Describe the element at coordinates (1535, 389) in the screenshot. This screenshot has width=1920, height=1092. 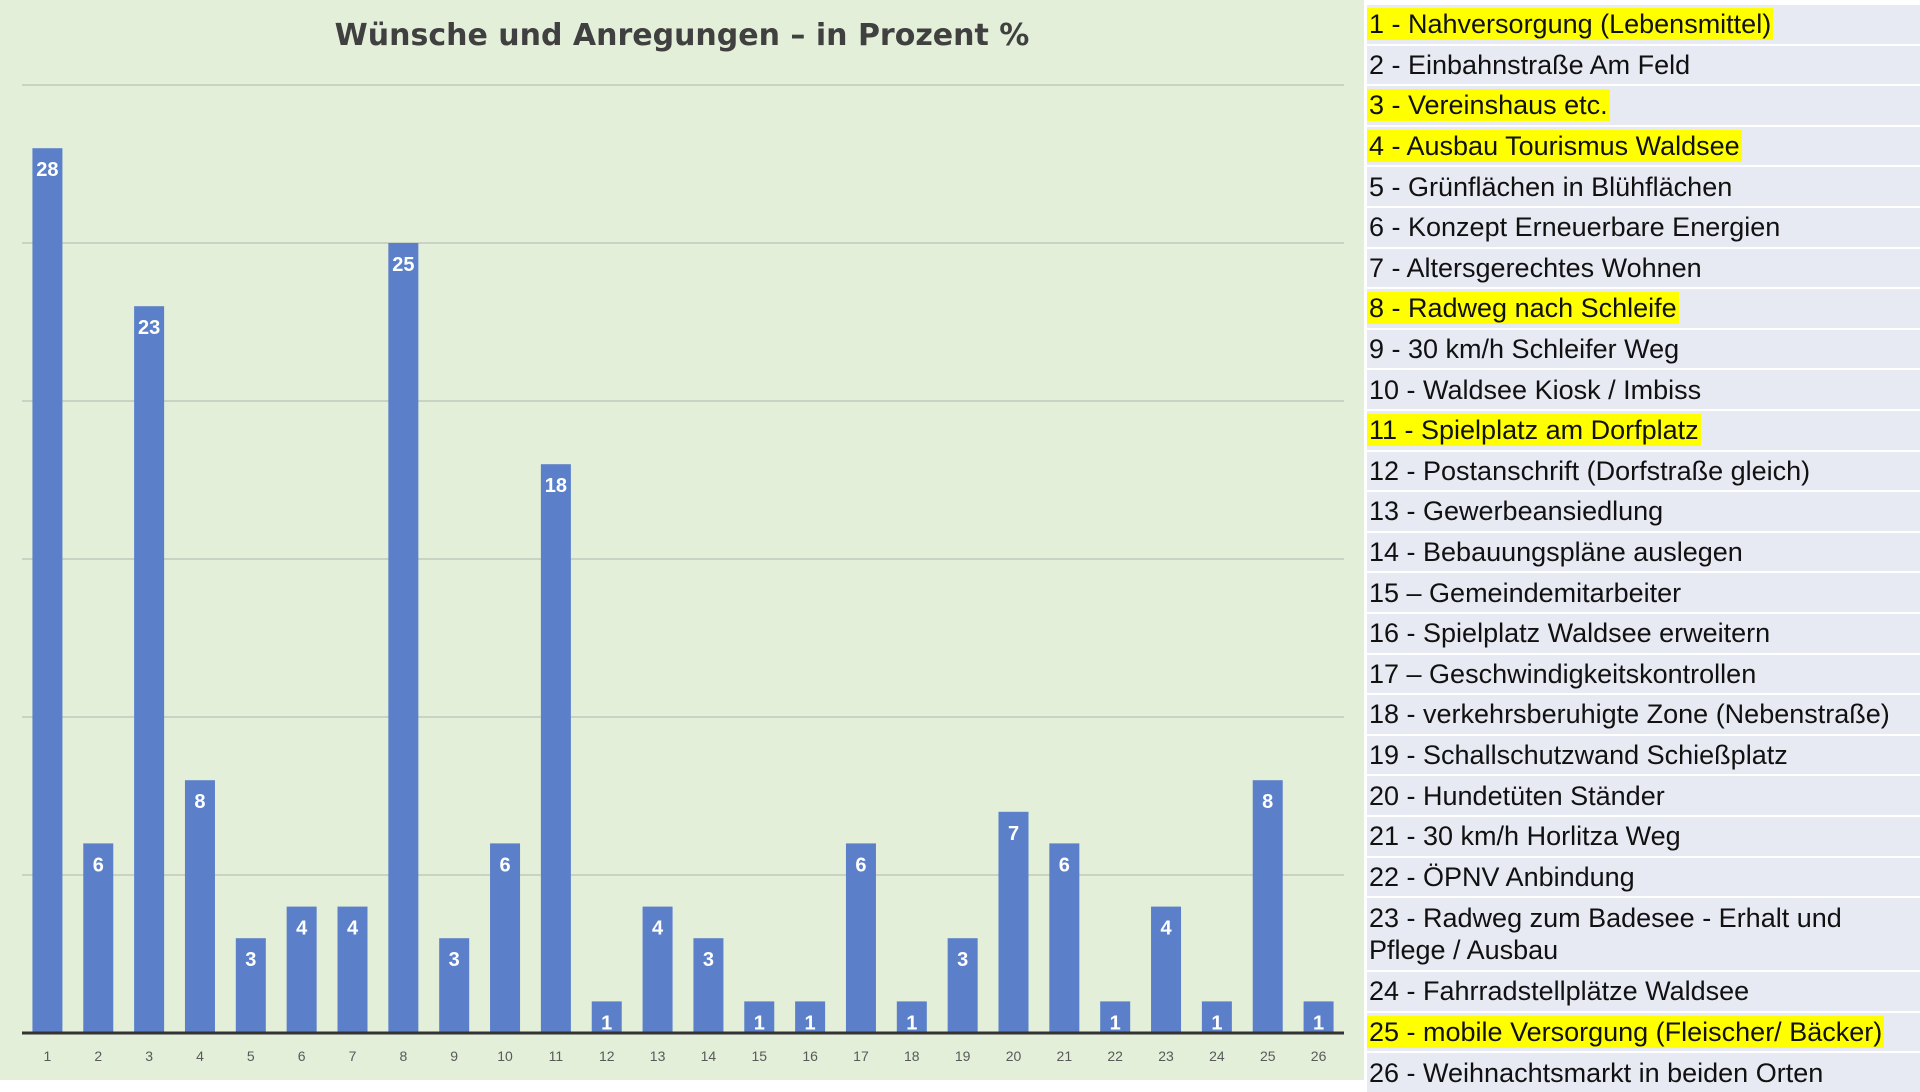
I see `legend-item-label: 10 - Waldsee Kiosk / Imbiss` at that location.